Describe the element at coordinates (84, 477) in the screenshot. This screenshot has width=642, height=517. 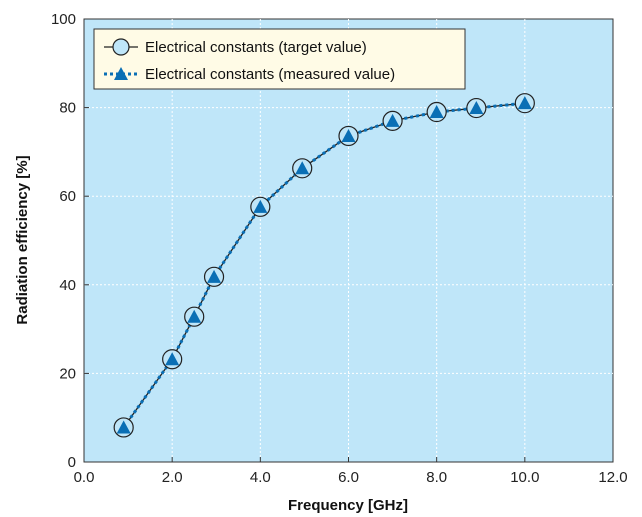
I see `x-tick-label: 0.0` at that location.